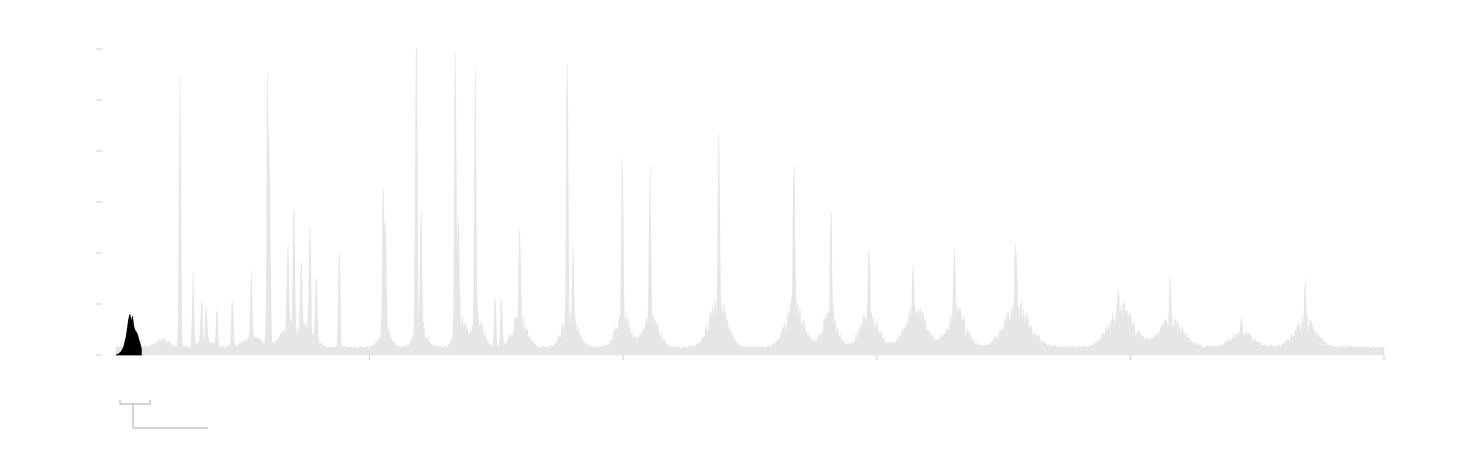 This screenshot has height=454, width=1460. Describe the element at coordinates (99, 202) in the screenshot. I see `y-axis-ticks` at that location.